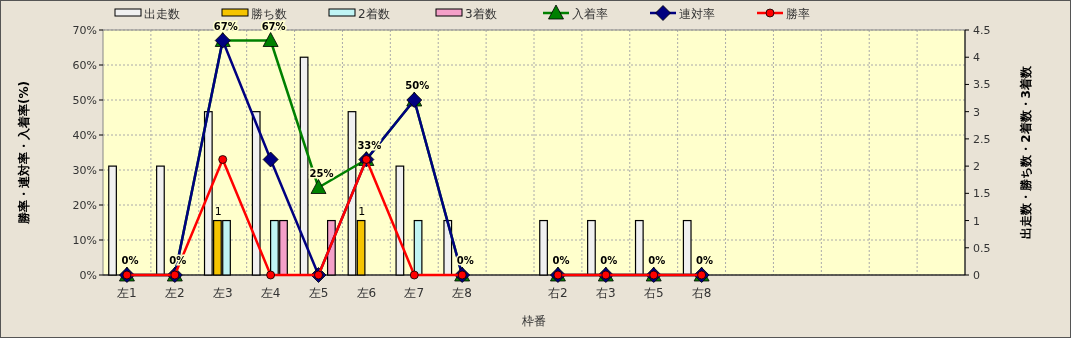 The height and width of the screenshot is (338, 1071). Describe the element at coordinates (84, 205) in the screenshot. I see `y-tick-label: 20%` at that location.